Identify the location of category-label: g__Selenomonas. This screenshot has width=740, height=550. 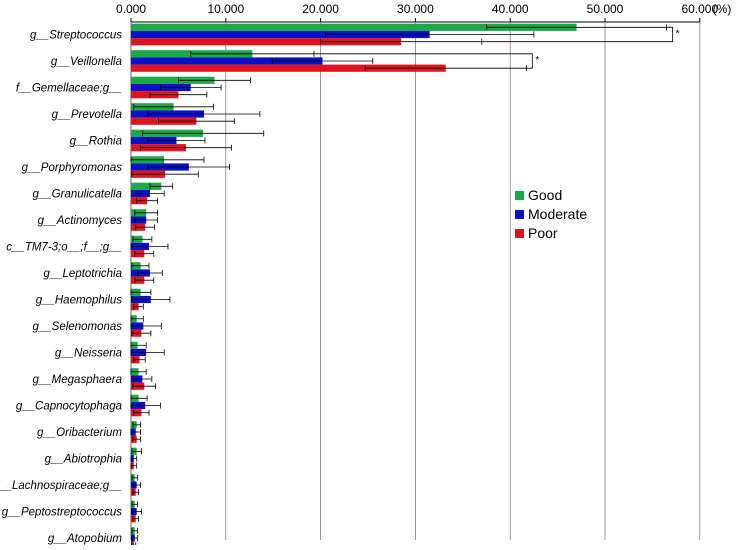
(77, 327).